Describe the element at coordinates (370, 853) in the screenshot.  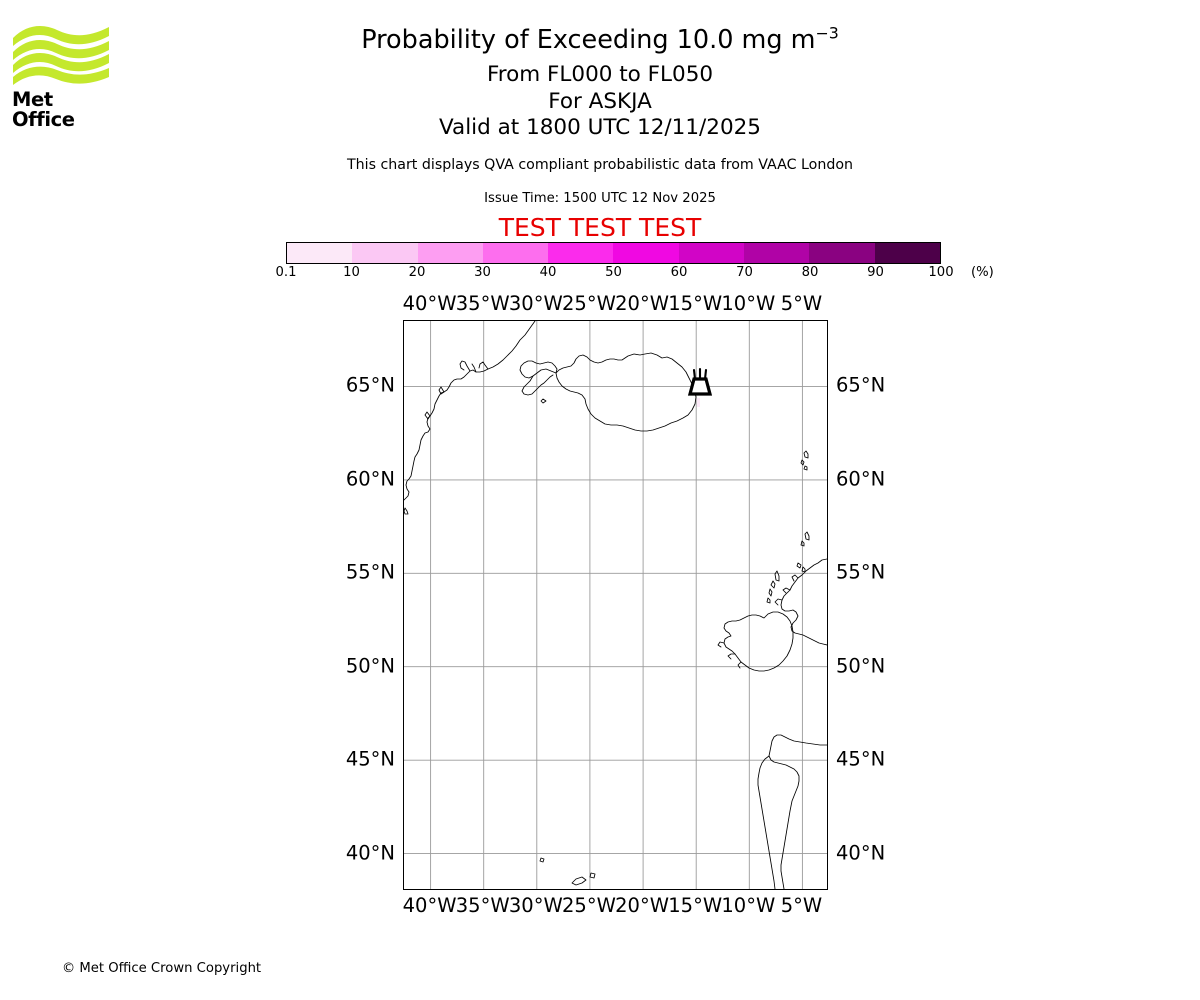
I see `axis-label-lat-left-40°N: 40°N` at that location.